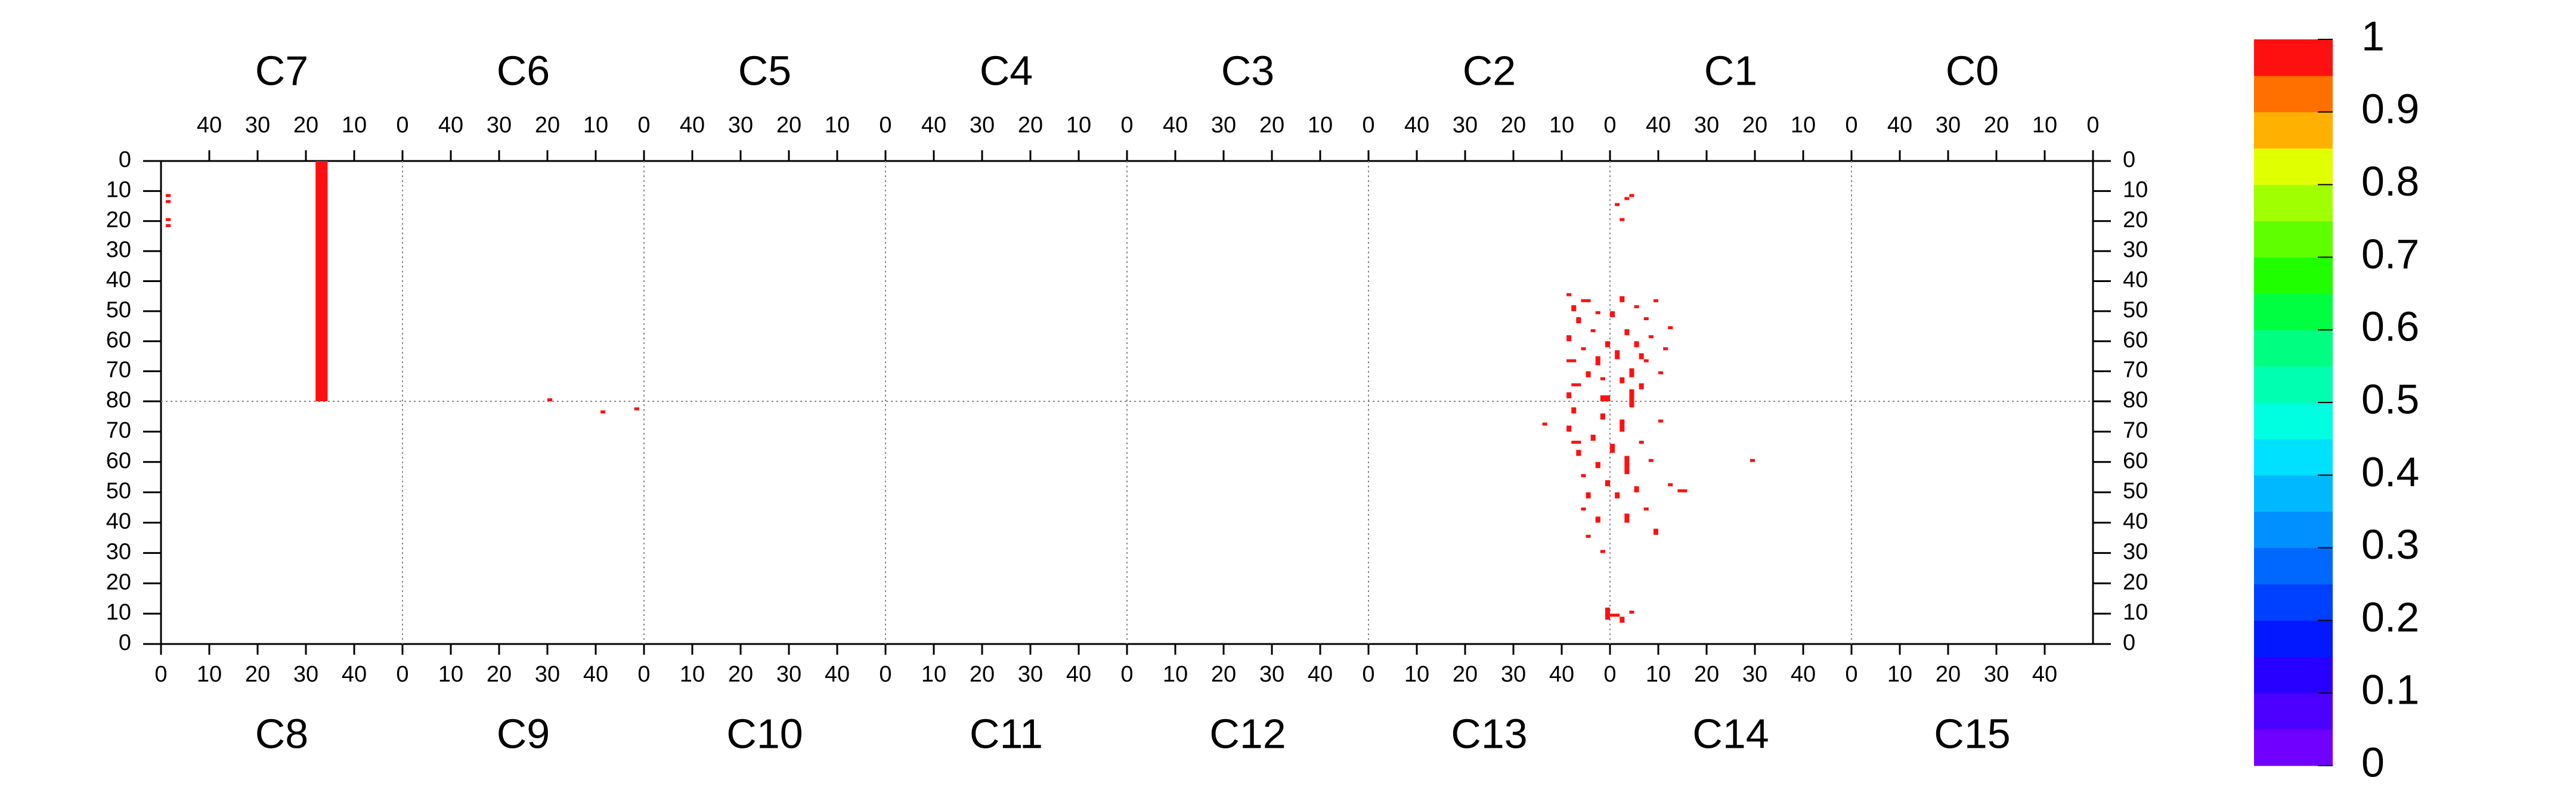 Image resolution: width=2576 pixels, height=805 pixels. I want to click on section-label: C12, so click(1248, 734).